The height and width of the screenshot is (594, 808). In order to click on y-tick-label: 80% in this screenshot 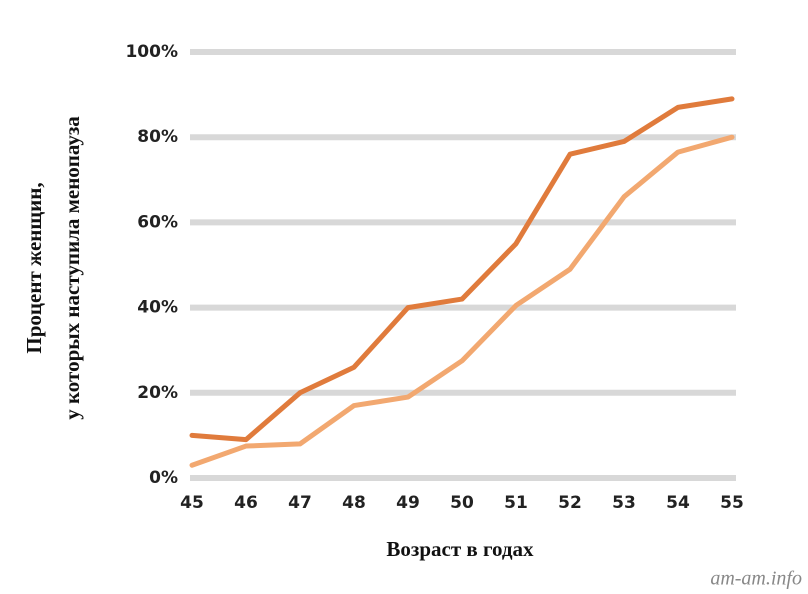, I will do `click(157, 137)`.